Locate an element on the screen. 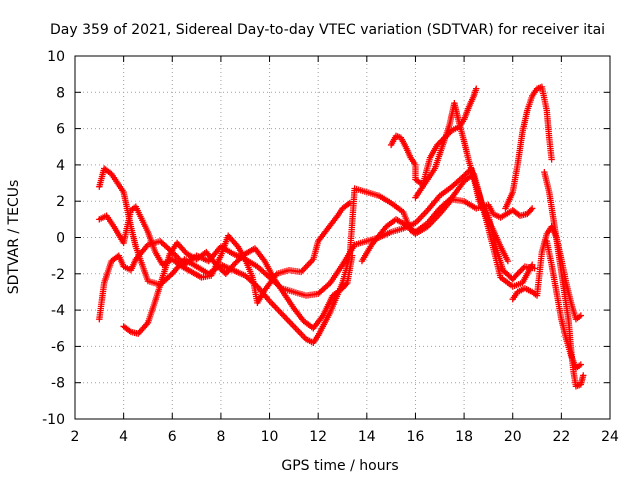 The width and height of the screenshot is (640, 480). x-tick-label: 18 is located at coordinates (464, 437).